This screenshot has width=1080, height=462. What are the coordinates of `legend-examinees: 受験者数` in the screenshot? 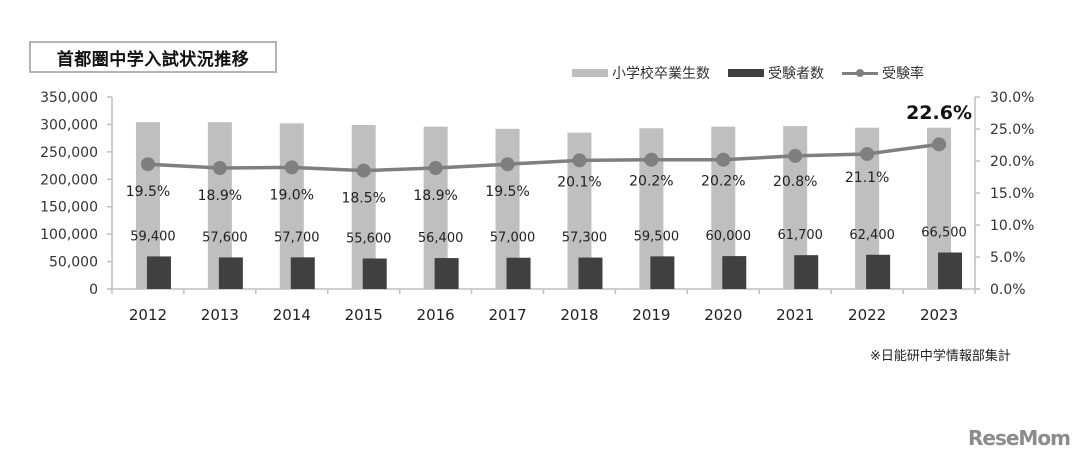 It's located at (776, 73).